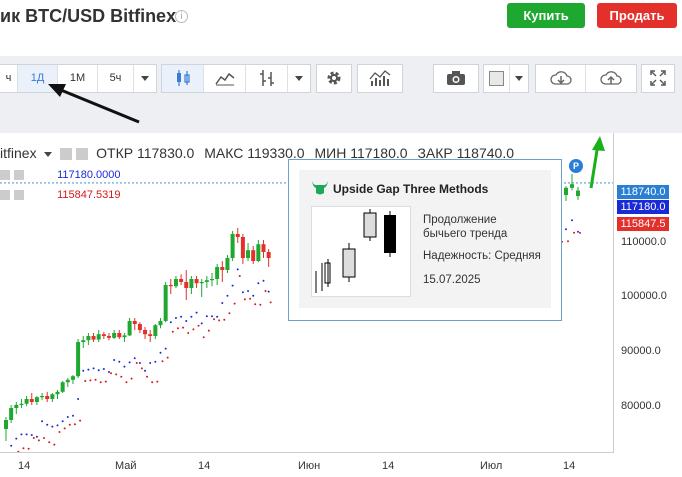 The width and height of the screenshot is (682, 477). I want to click on y-axis-label: 100000.0, so click(644, 296).